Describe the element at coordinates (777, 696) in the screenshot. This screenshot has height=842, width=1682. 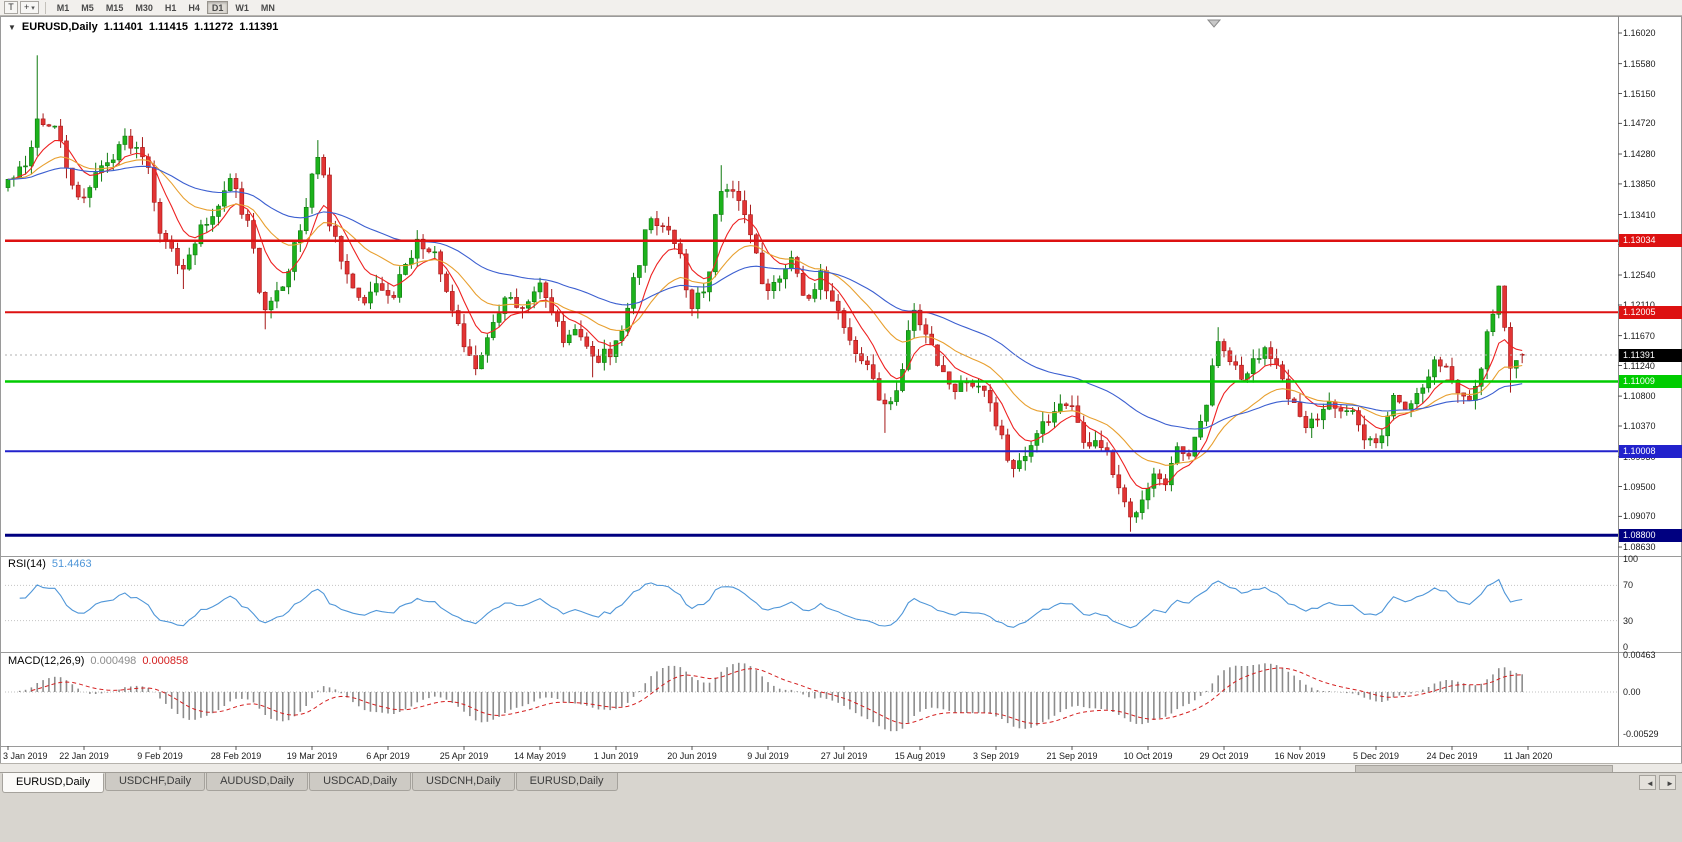
I see `macd-signal-line` at that location.